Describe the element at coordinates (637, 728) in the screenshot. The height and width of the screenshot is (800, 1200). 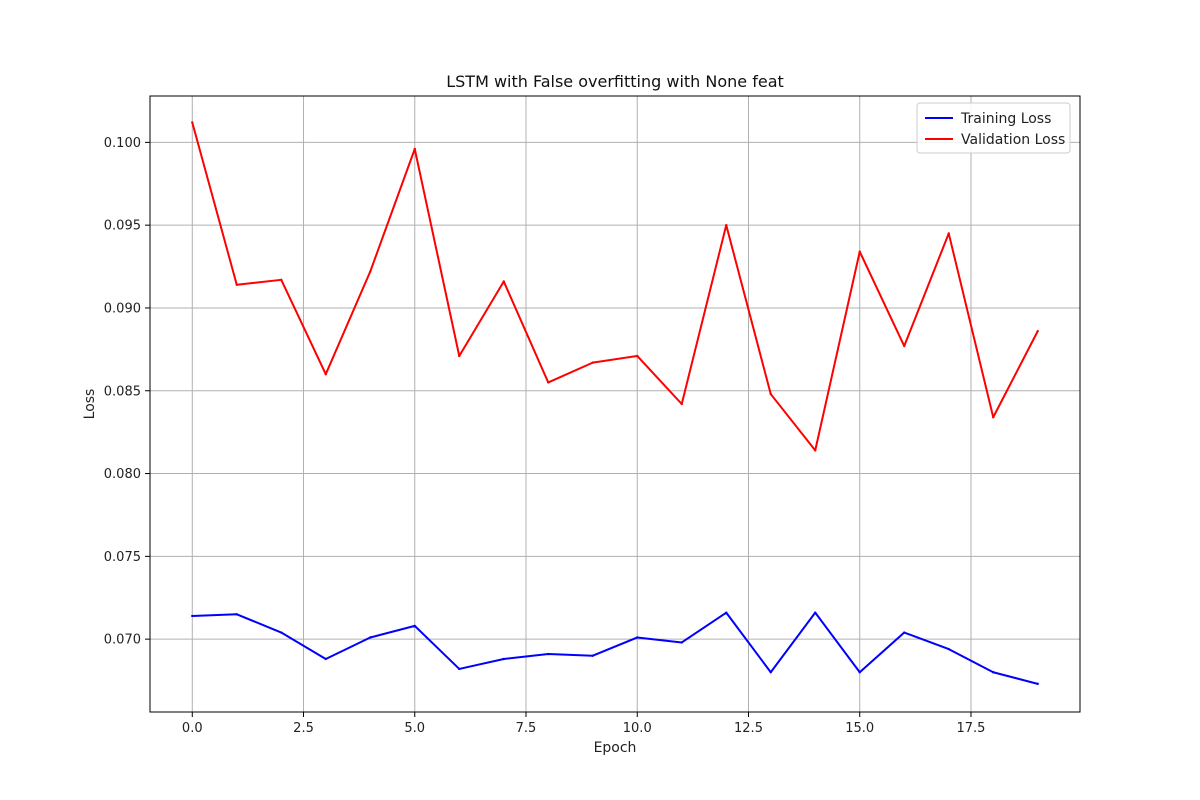
I see `x-tick-label: 10.0` at that location.